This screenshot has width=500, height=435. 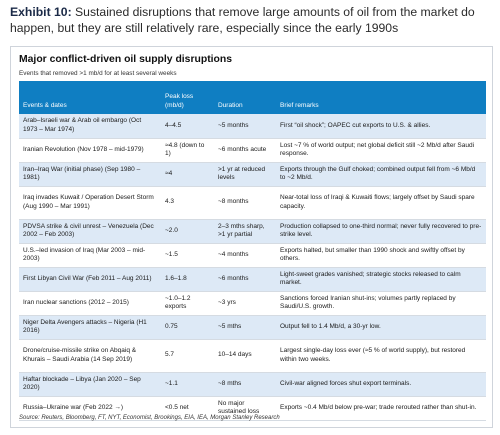 What do you see at coordinates (245, 384) in the screenshot?
I see `cell-duration: ~8 mths` at bounding box center [245, 384].